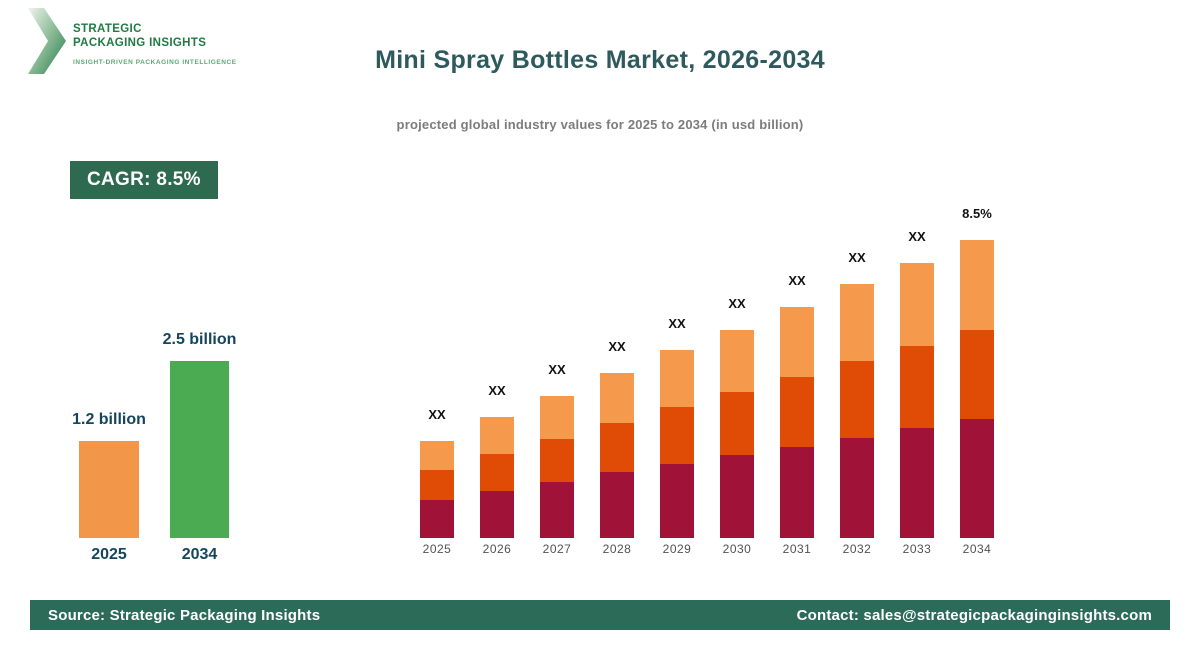 This screenshot has width=1200, height=650. What do you see at coordinates (497, 390) in the screenshot?
I see `stacked-bar-label-2026: XX` at bounding box center [497, 390].